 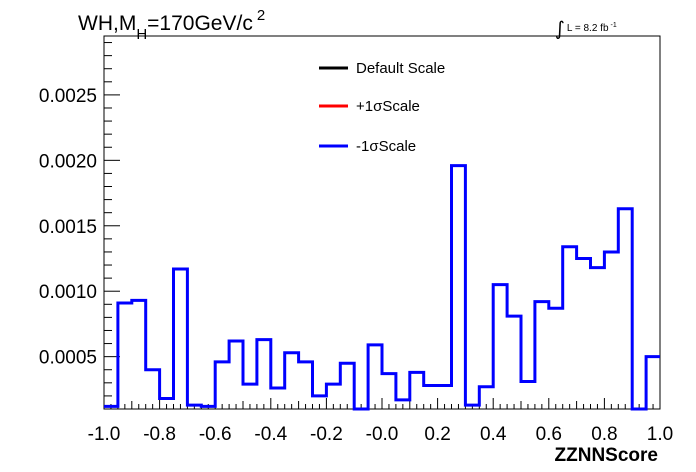 I want to click on luminosity-label: ∫ L = 8.2 fb -1, so click(x=586, y=29).